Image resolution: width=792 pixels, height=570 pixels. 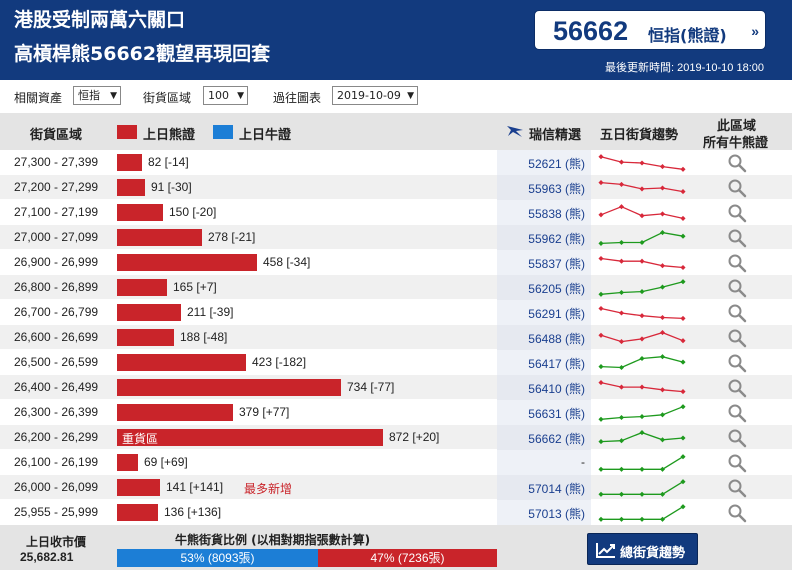 What do you see at coordinates (204, 337) in the screenshot?
I see `bar-value-label: 188 [-48]` at bounding box center [204, 337].